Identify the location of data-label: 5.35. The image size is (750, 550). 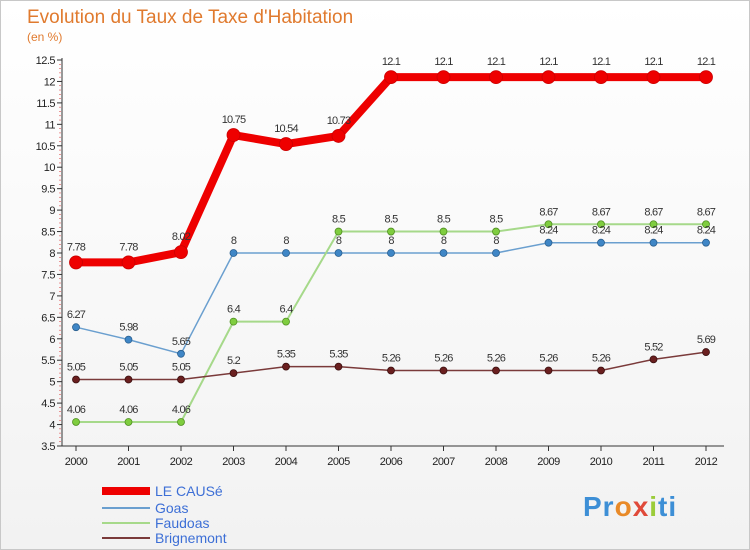
(286, 355).